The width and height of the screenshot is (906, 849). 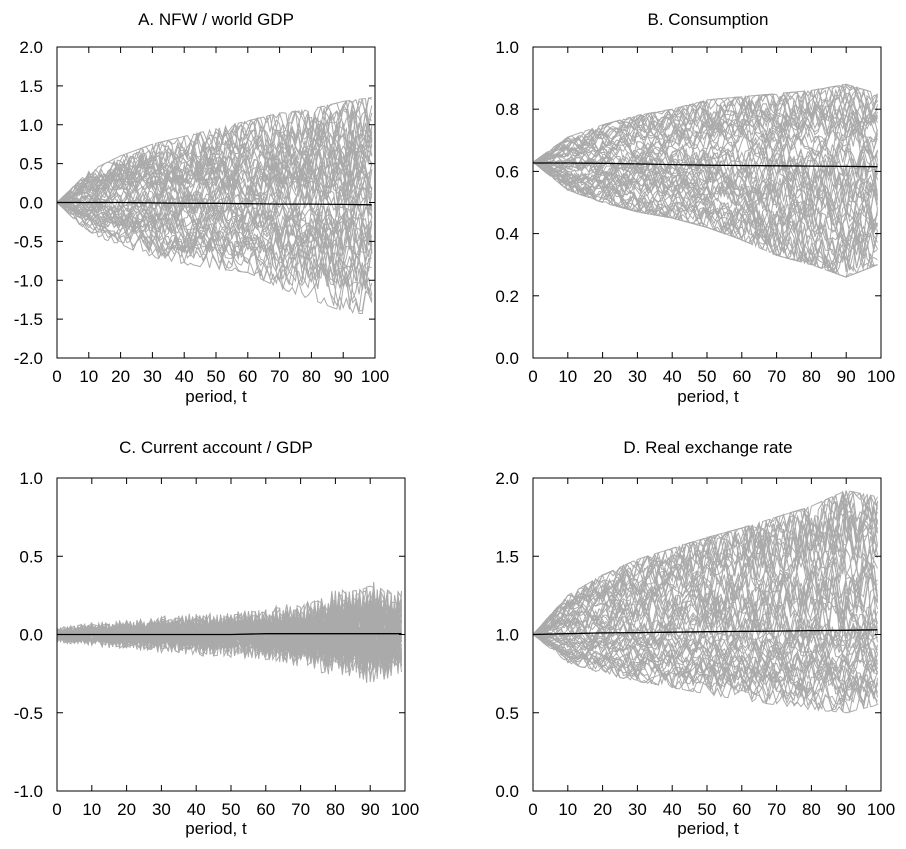 I want to click on y-tick-label: 2.0, so click(x=507, y=478).